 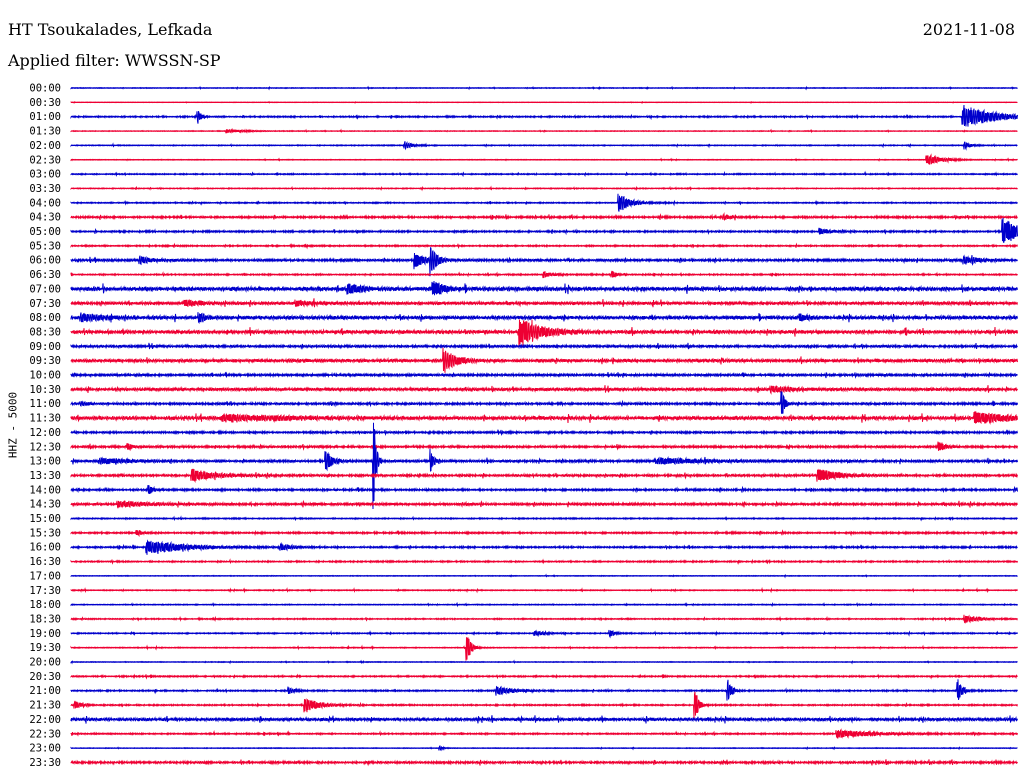 What do you see at coordinates (45, 691) in the screenshot?
I see `row-time-label: 21:00` at bounding box center [45, 691].